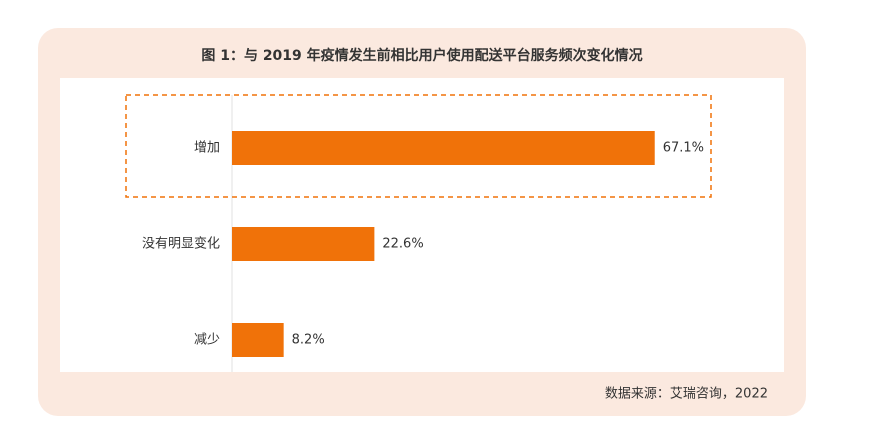  I want to click on value-label: 22.6%, so click(402, 244).